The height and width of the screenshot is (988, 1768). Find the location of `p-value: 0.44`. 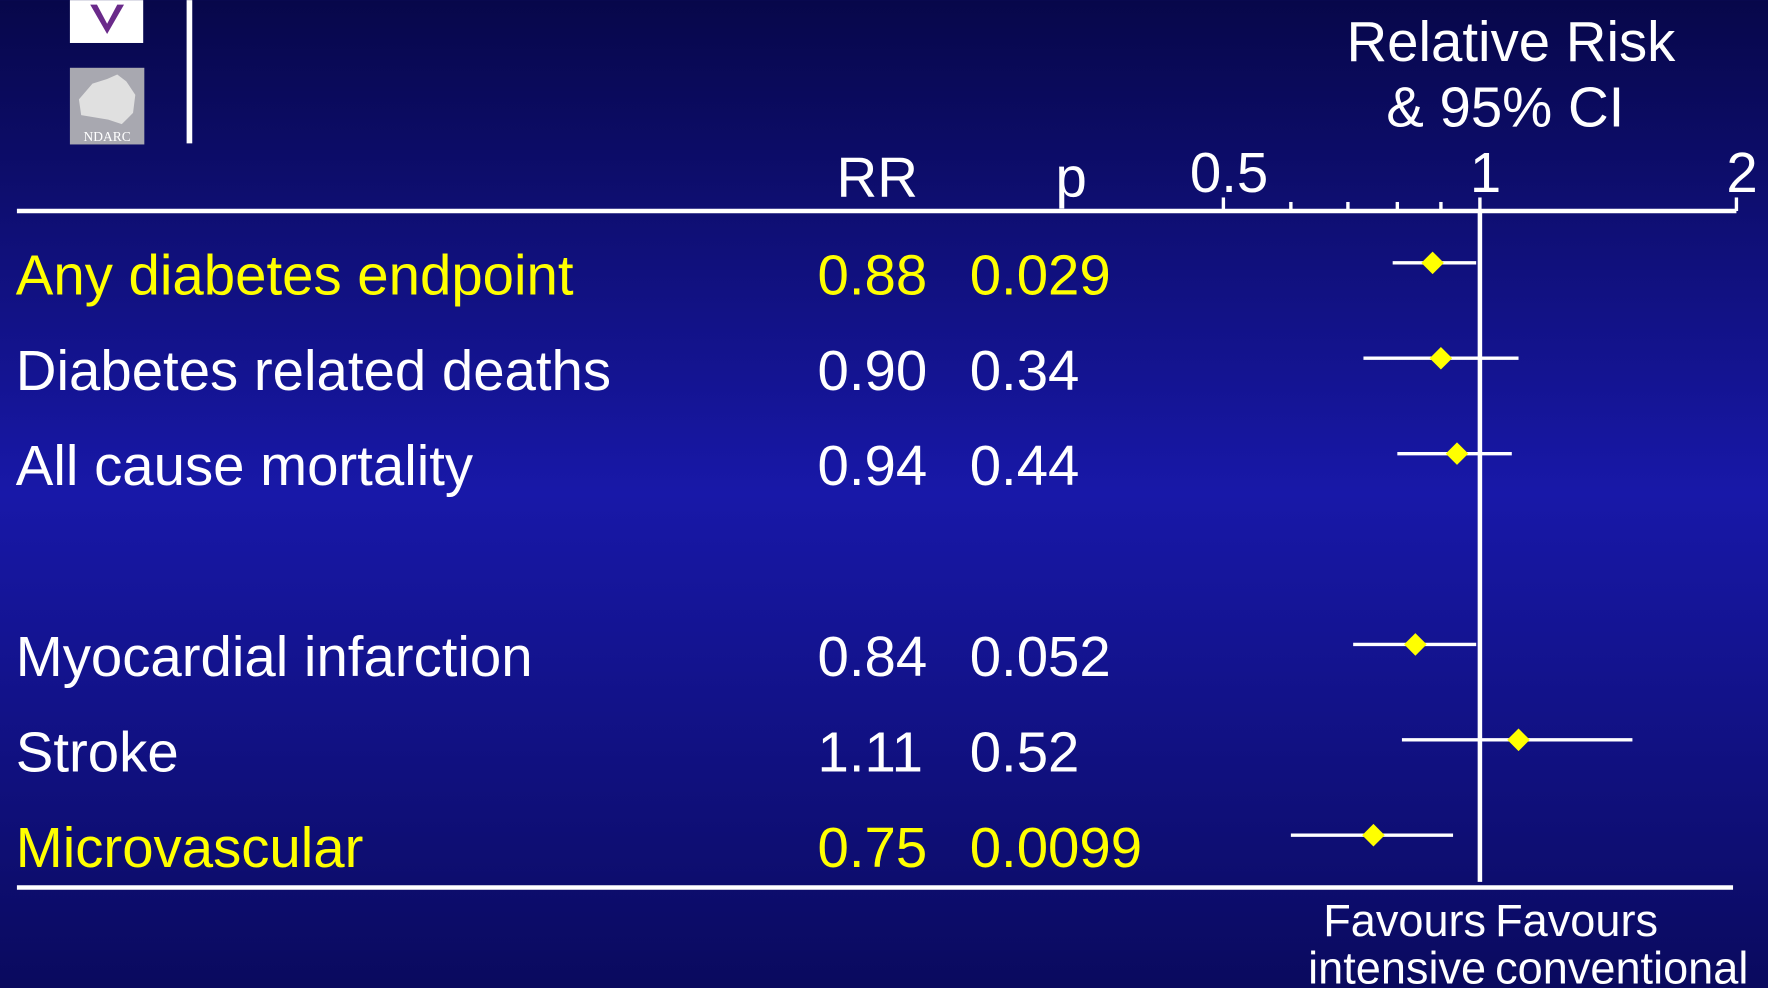

p-value: 0.44 is located at coordinates (1025, 465).